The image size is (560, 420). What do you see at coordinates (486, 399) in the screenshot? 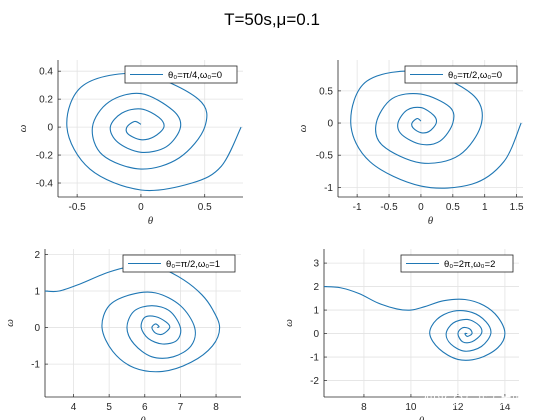
I see `watermark: 知乎 @与我无关的忧伤` at bounding box center [486, 399].